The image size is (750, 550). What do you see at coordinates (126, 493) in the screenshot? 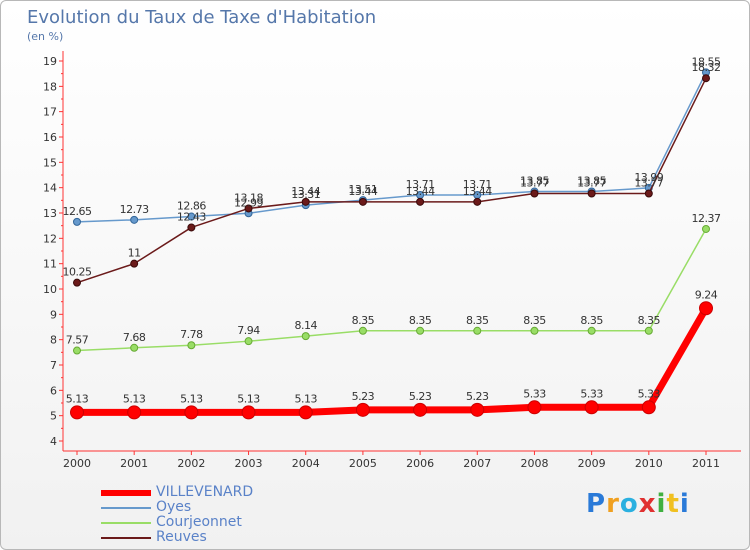
I see `legend-swatch-villevenard` at bounding box center [126, 493].